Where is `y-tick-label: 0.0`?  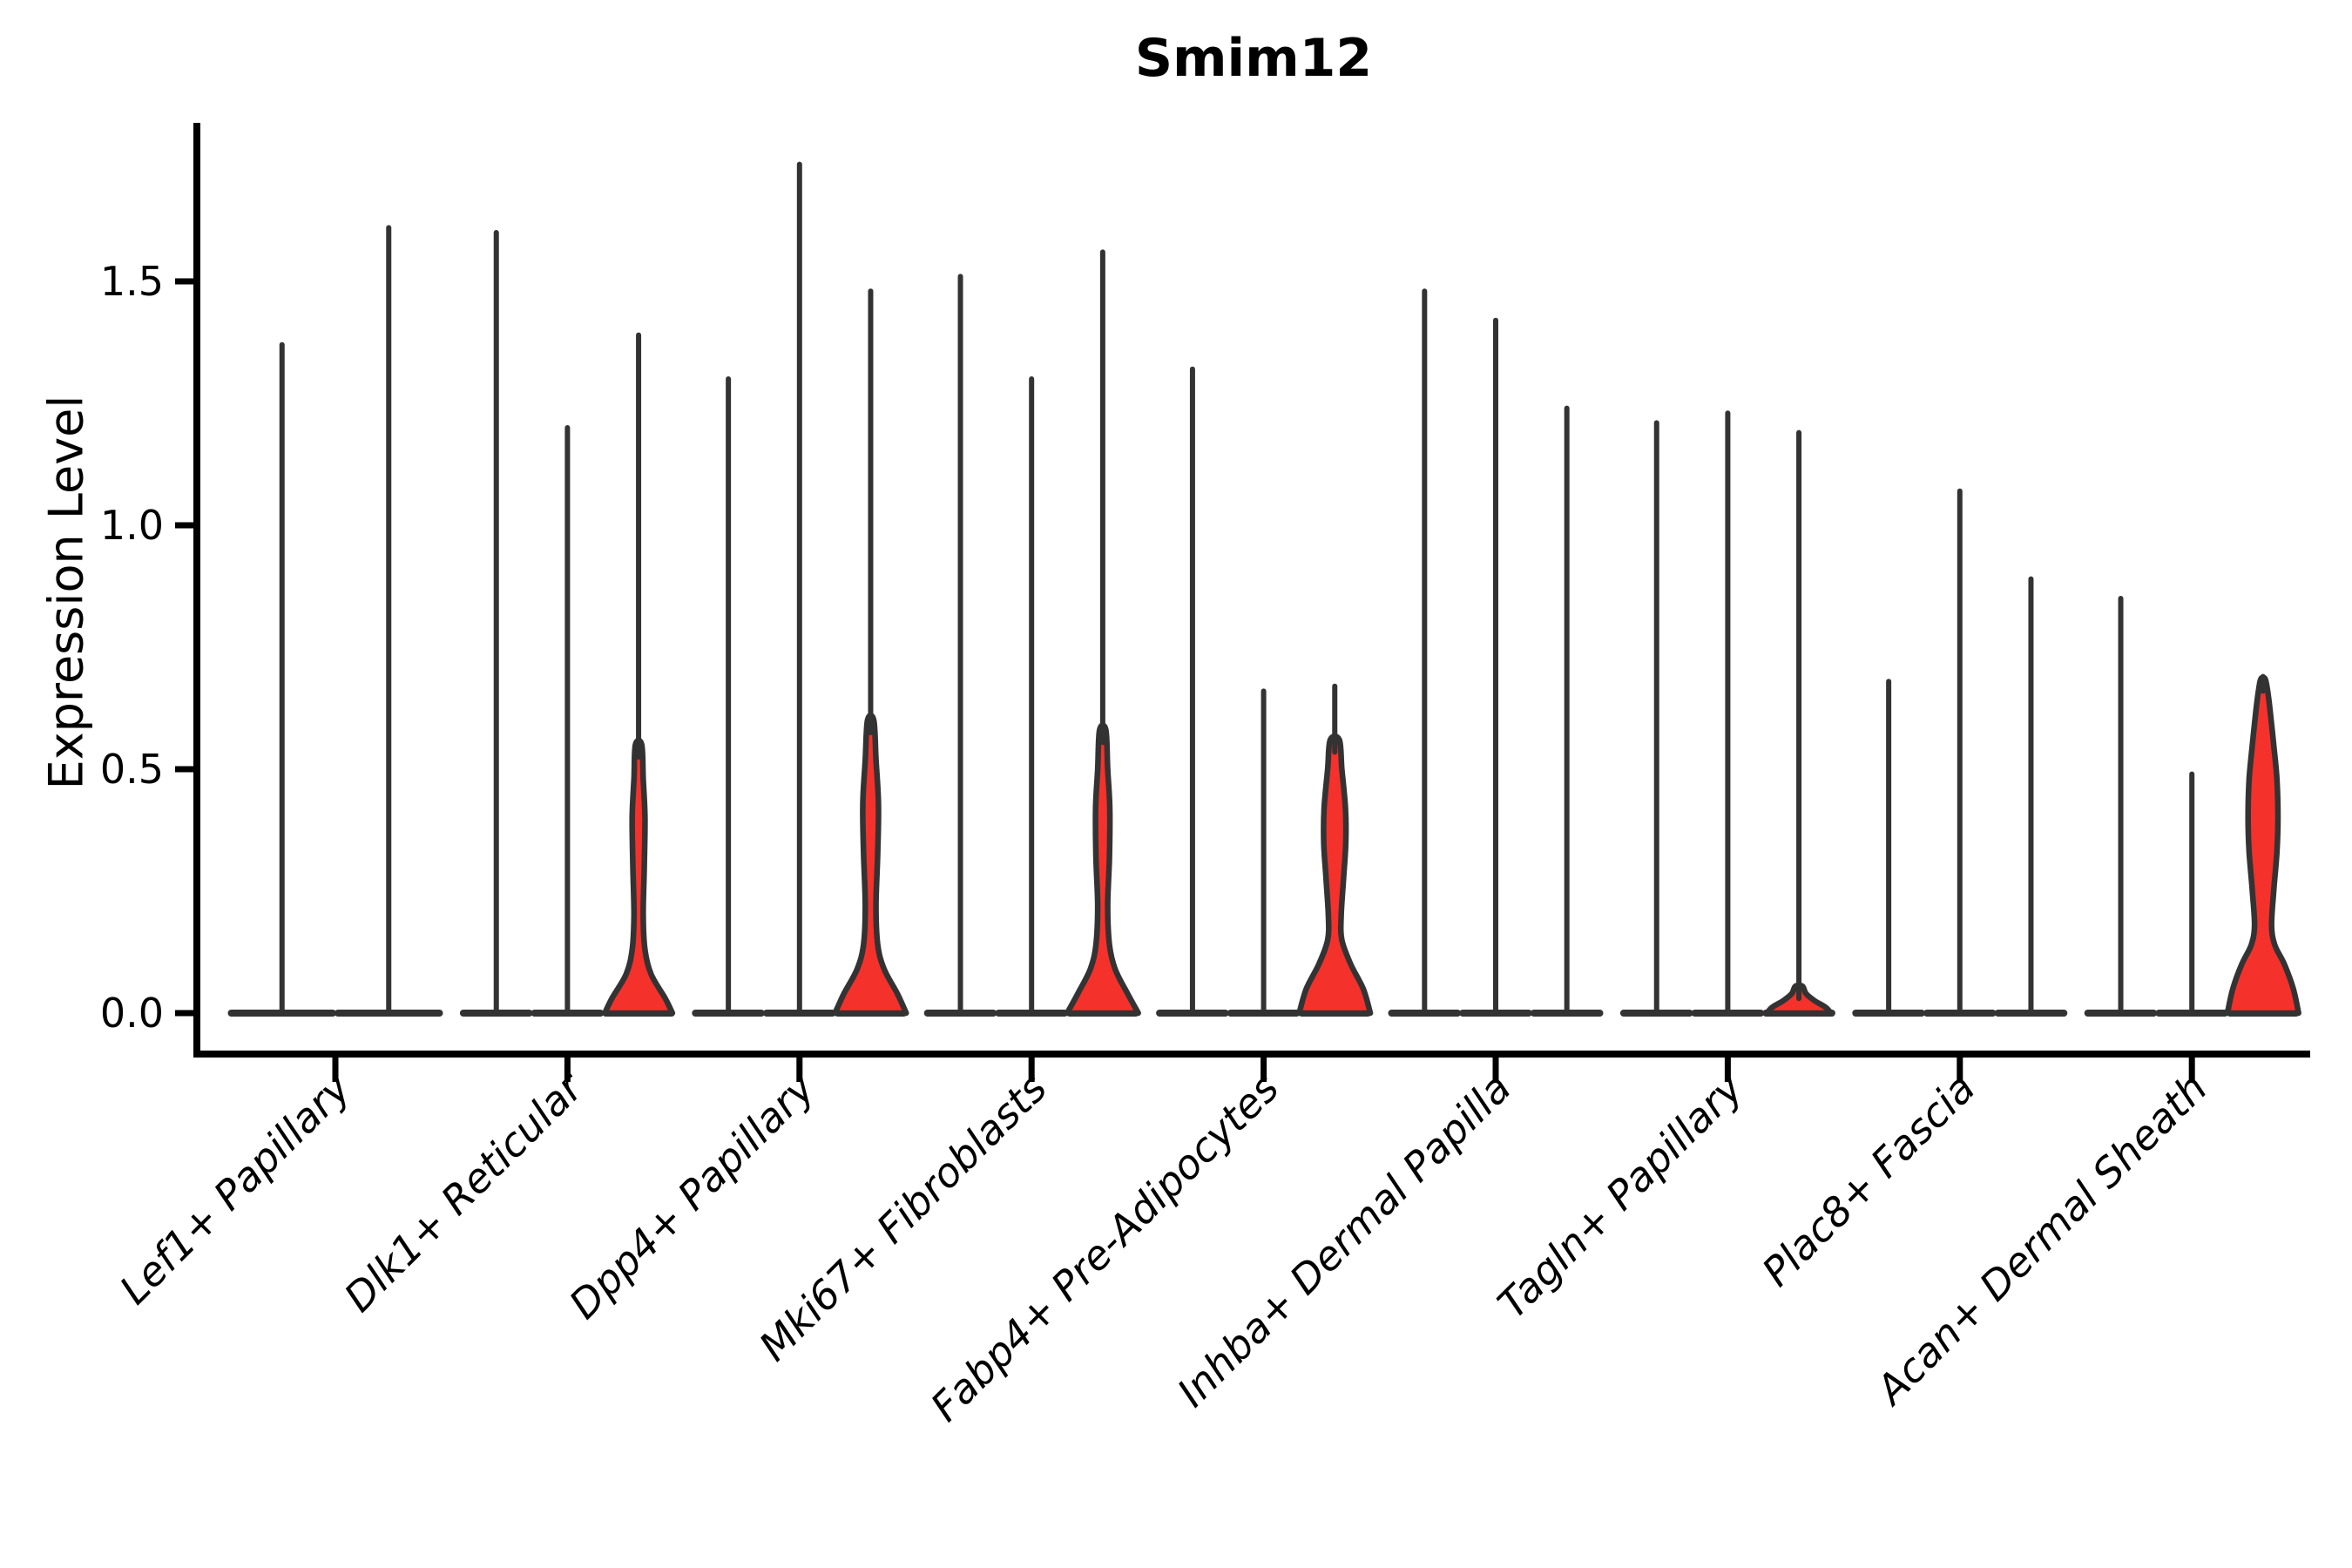 y-tick-label: 0.0 is located at coordinates (132, 1014).